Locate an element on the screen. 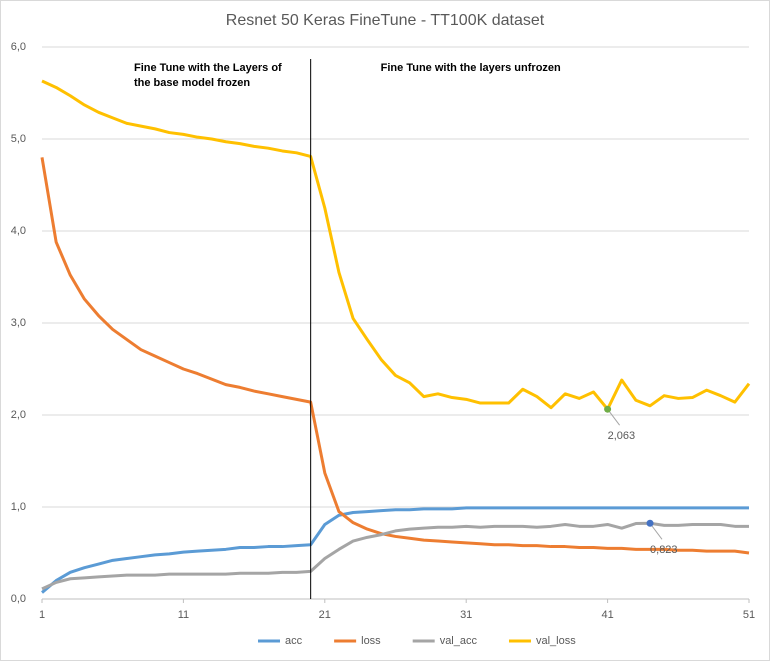 The width and height of the screenshot is (770, 661). y-tick-label: 4,0 is located at coordinates (18, 231).